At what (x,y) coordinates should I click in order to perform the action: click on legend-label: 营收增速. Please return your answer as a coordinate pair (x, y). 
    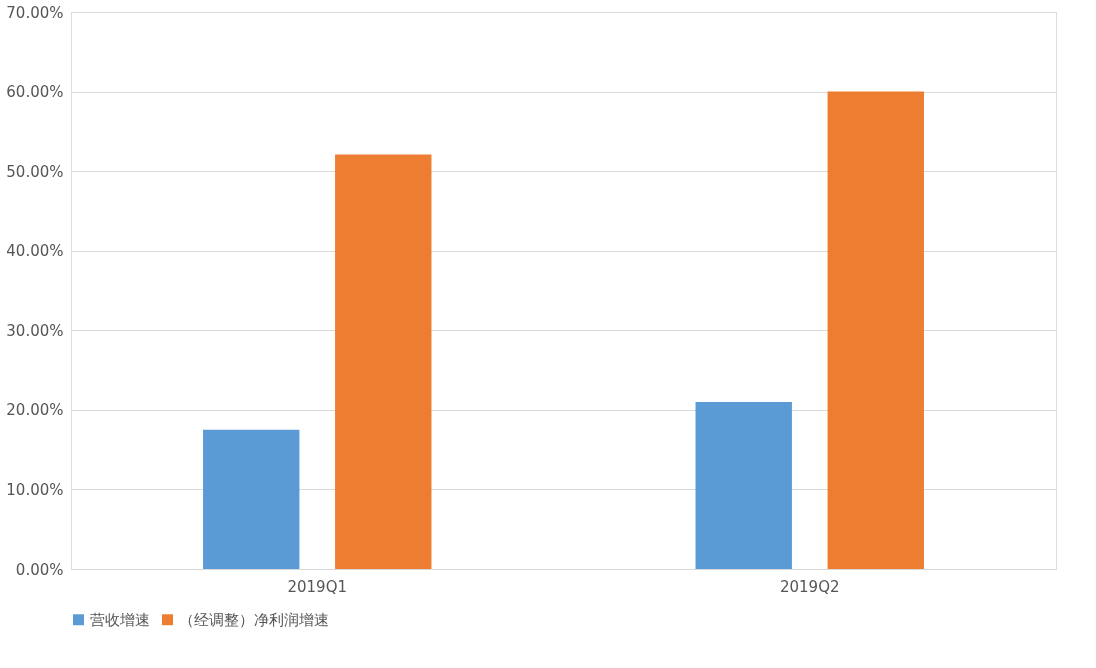
    Looking at the image, I should click on (120, 619).